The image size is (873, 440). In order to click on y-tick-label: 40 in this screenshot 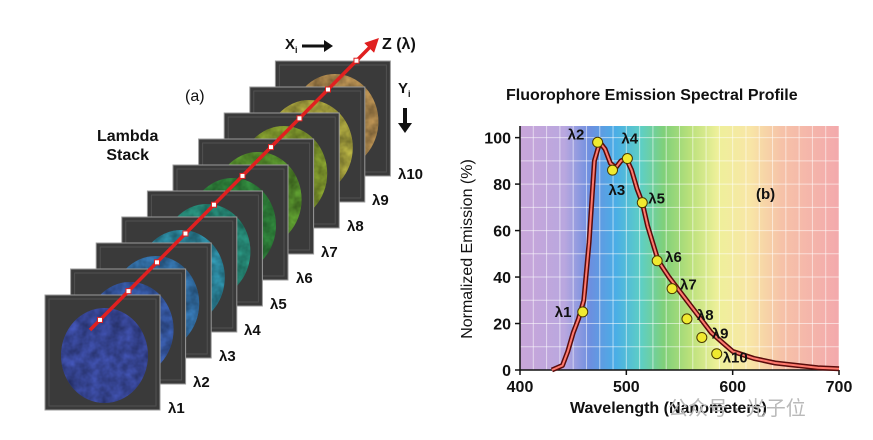, I will do `click(502, 278)`.